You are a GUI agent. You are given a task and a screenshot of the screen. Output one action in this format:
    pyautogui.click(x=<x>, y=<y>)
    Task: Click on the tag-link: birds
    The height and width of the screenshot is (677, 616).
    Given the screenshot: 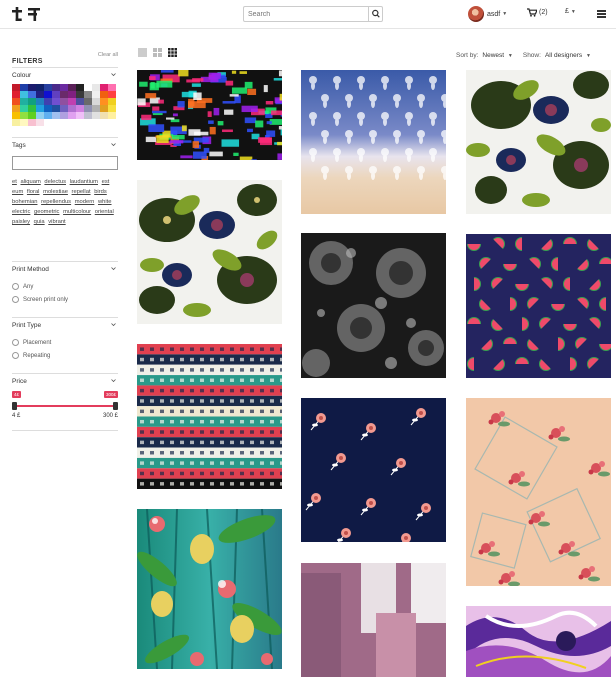 What is the action you would take?
    pyautogui.click(x=100, y=192)
    